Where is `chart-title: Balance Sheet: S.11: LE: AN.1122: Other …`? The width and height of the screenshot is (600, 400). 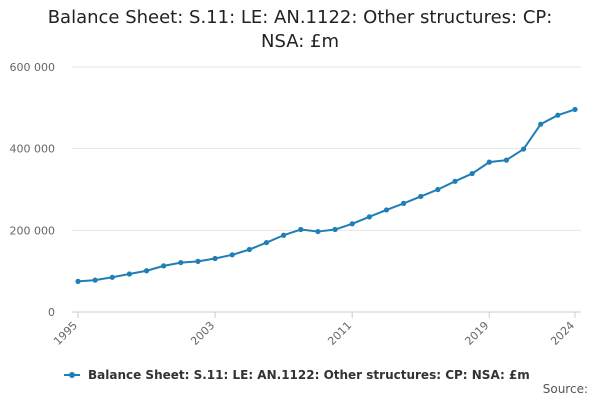
chart-title: Balance Sheet: S.11: LE: AN.1122: Other … is located at coordinates (300, 30).